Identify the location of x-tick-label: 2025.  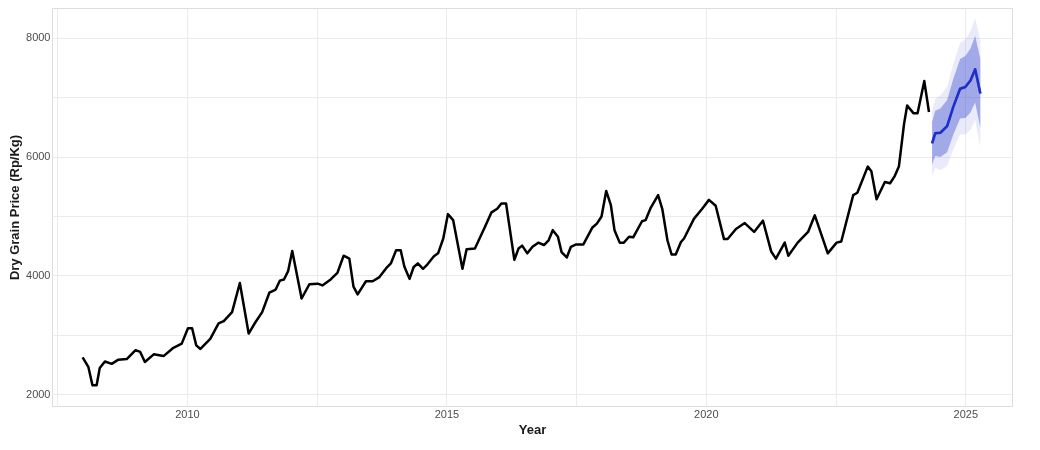
(966, 413).